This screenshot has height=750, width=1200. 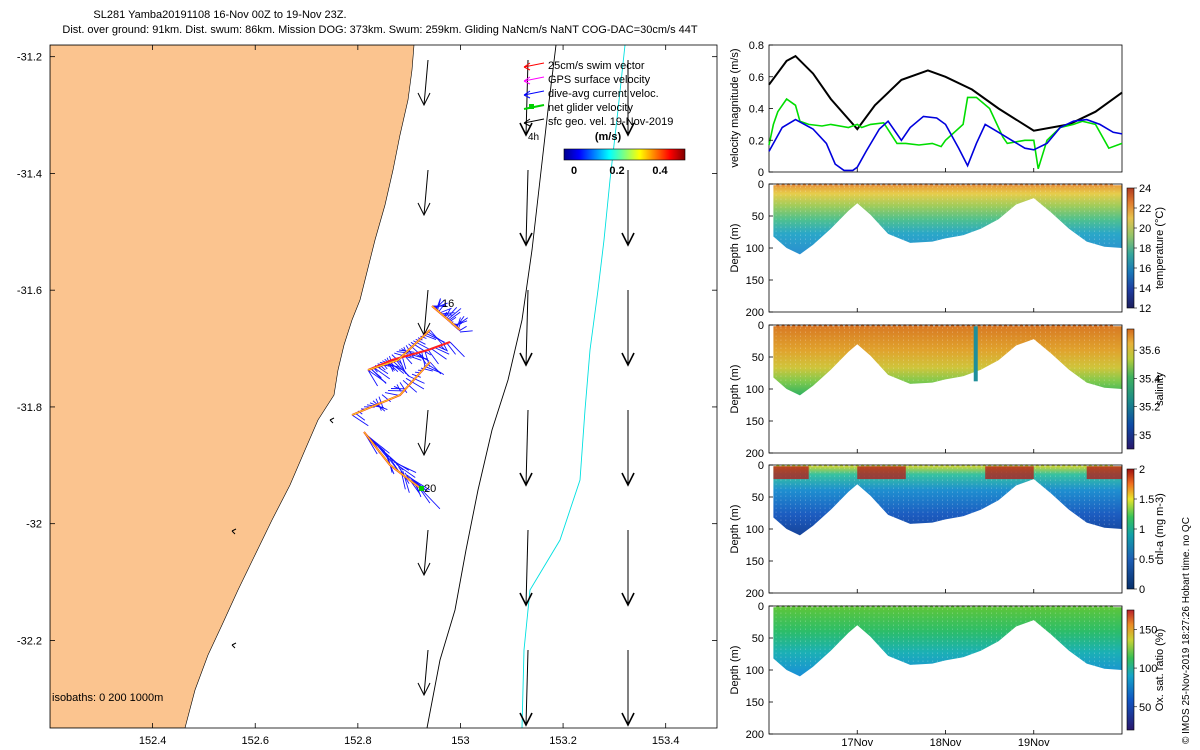 I want to click on colorbar-tick-label: 1, so click(x=1142, y=530).